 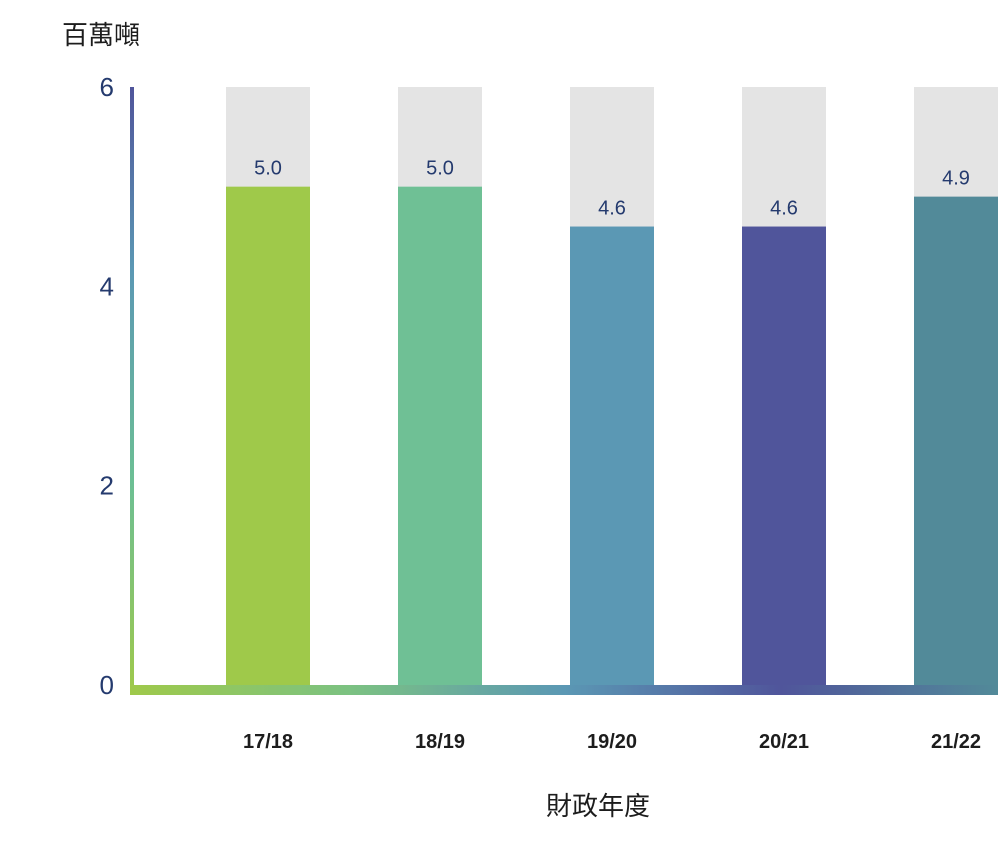 I want to click on x-axis-title: 財政年度, so click(x=598, y=807).